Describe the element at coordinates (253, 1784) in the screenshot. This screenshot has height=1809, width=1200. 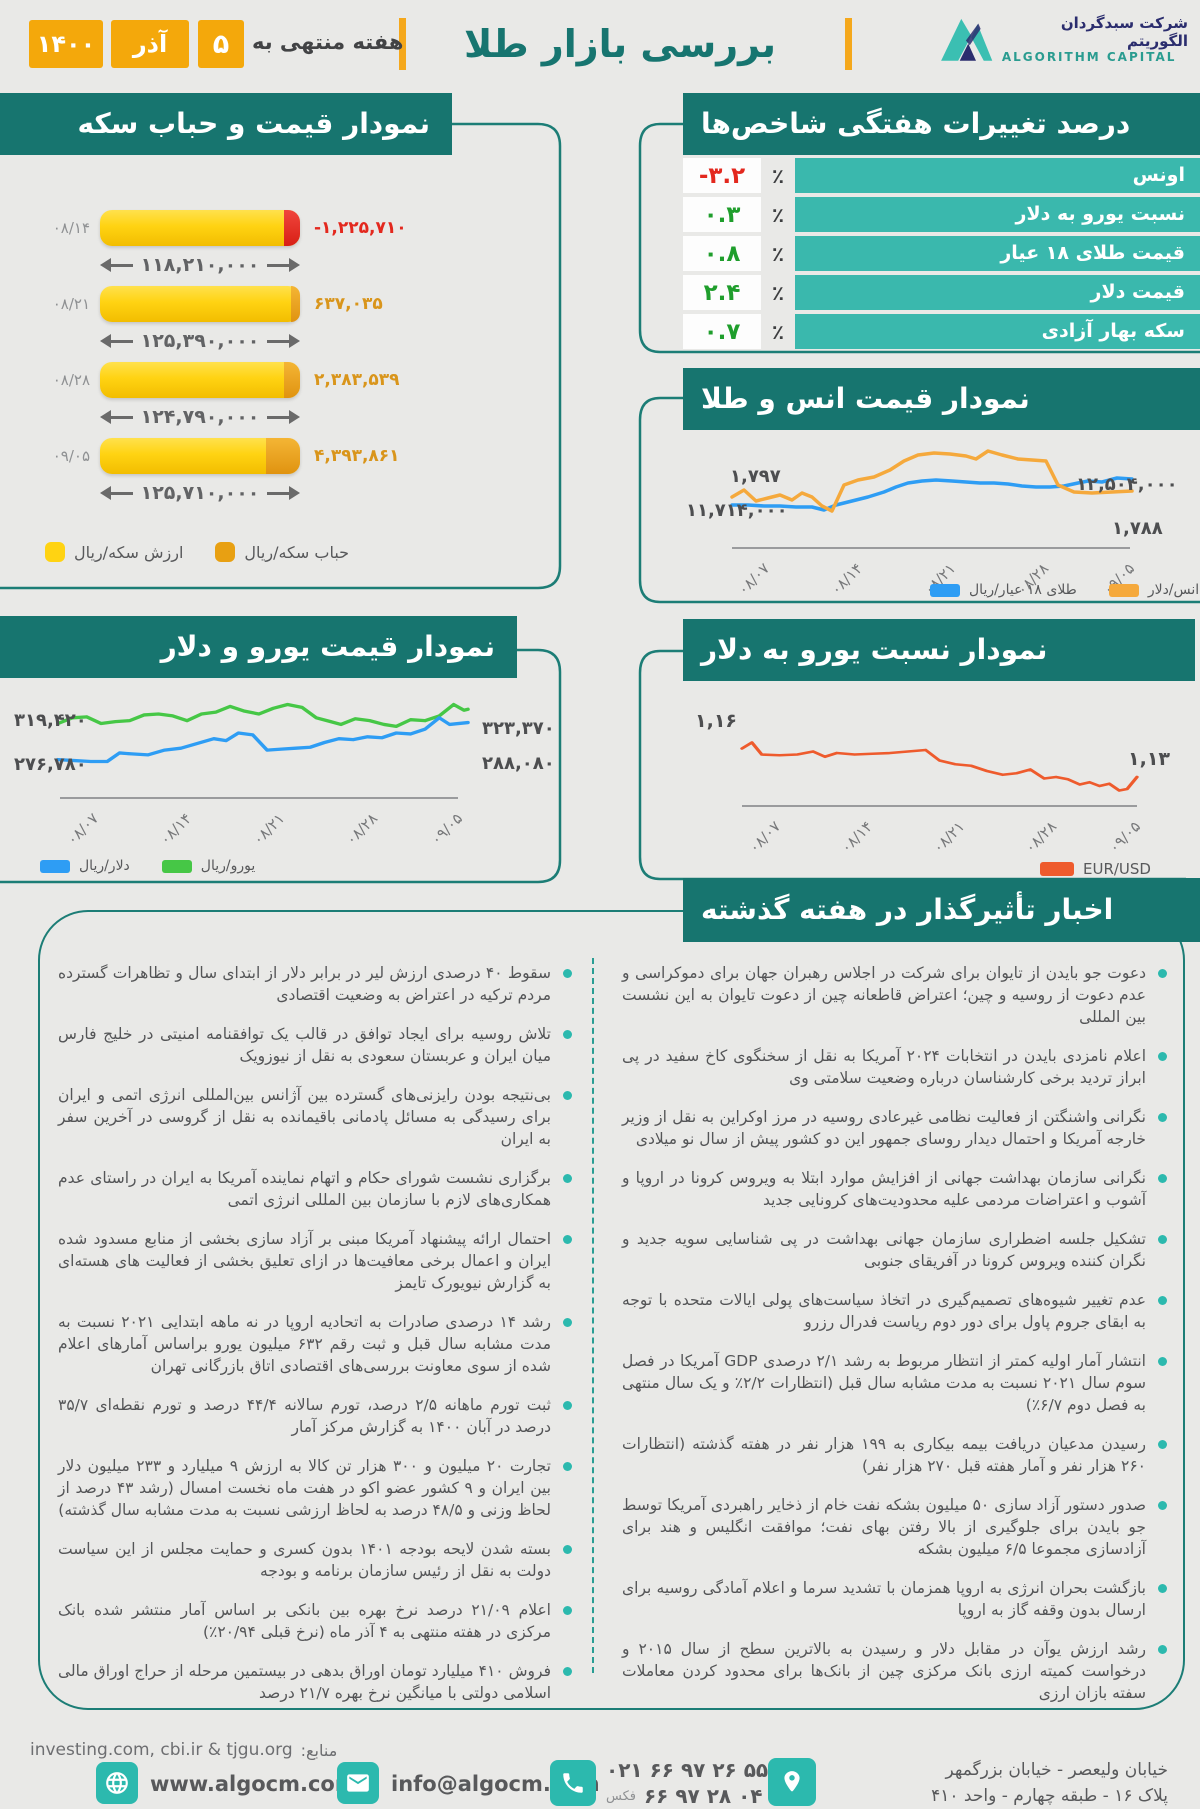
I see `website-url: www.algocm.com` at that location.